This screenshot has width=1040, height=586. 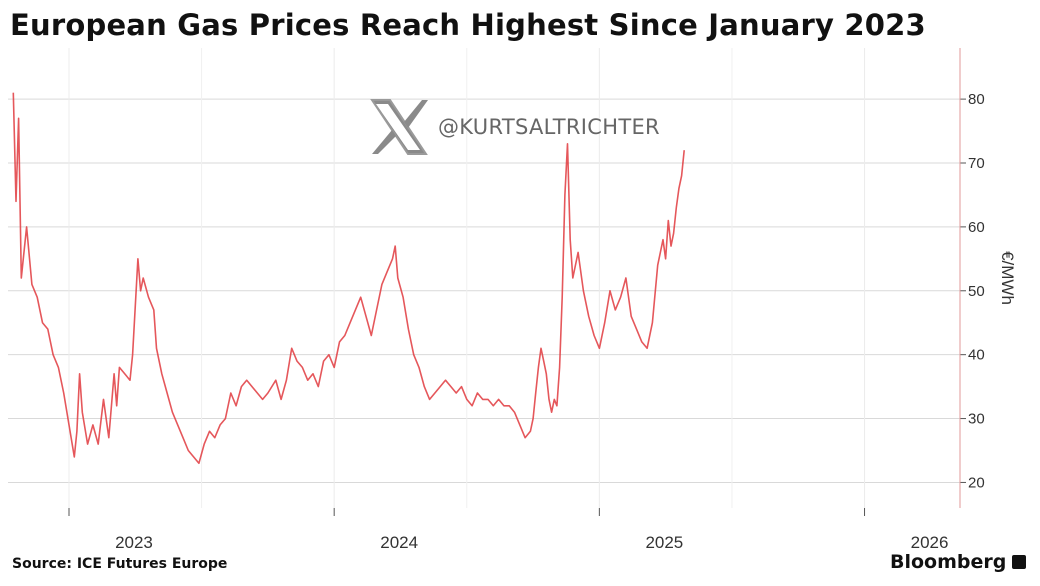 I want to click on y-tick-label-50: 50, so click(x=976, y=291).